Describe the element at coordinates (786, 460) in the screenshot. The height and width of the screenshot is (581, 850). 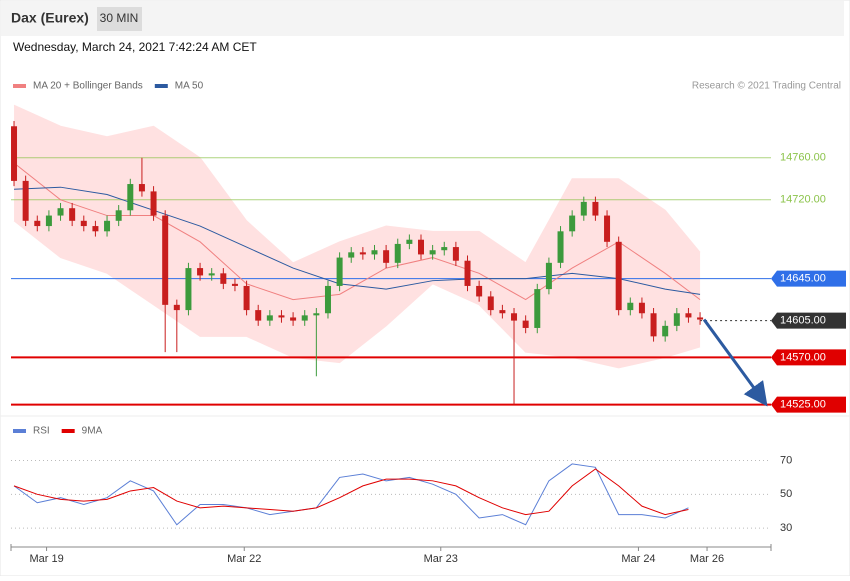
I see `y-tick-label: 70` at that location.